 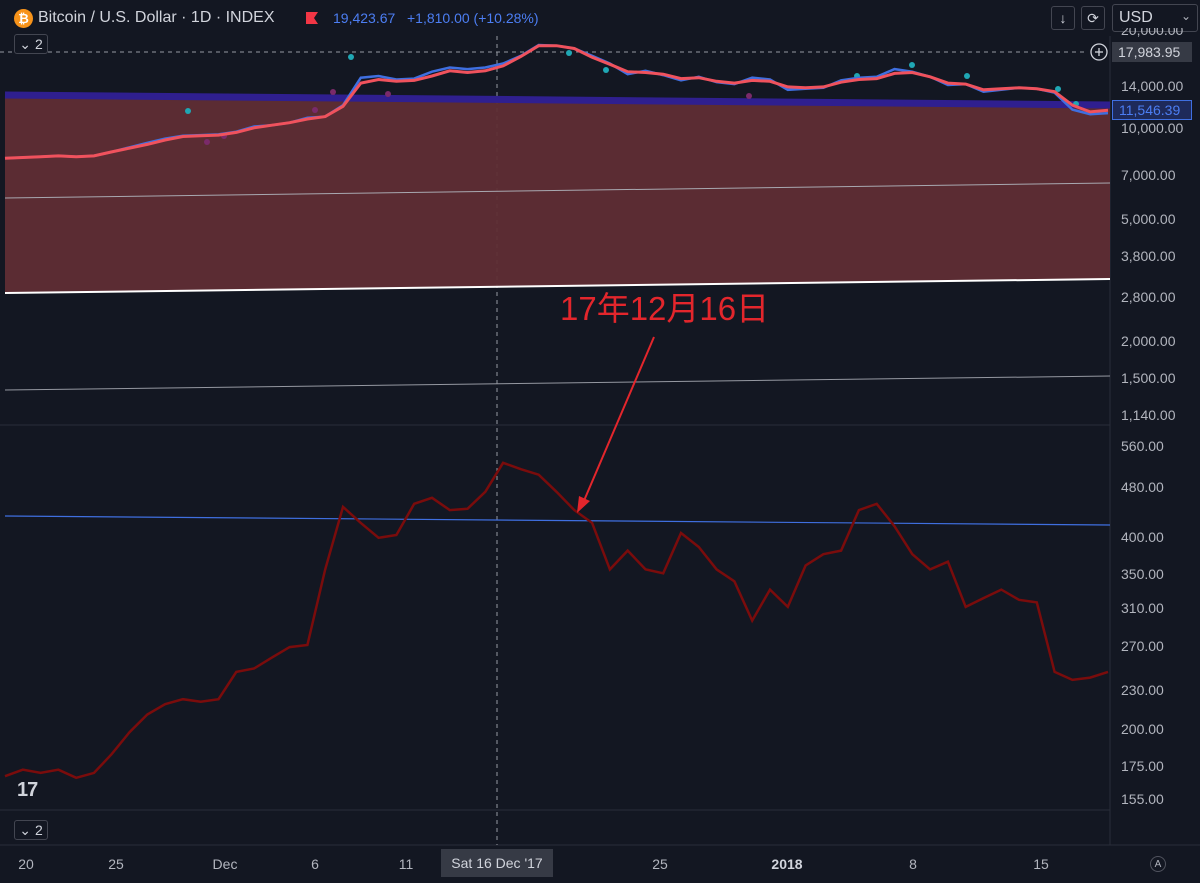 What do you see at coordinates (1155, 18) in the screenshot?
I see `currency-select: USD ⌄` at bounding box center [1155, 18].